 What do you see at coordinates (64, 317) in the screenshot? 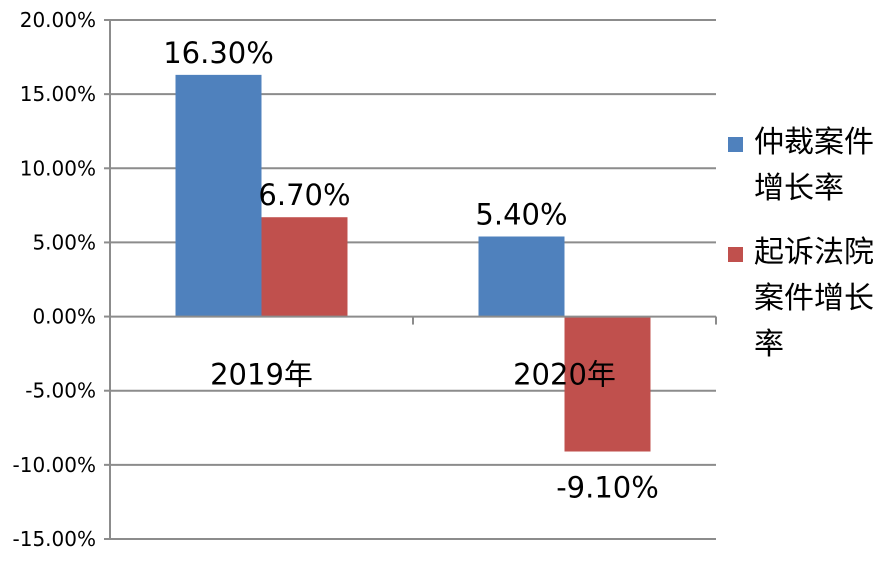
I see `y-tick-label: 0.00%` at bounding box center [64, 317].